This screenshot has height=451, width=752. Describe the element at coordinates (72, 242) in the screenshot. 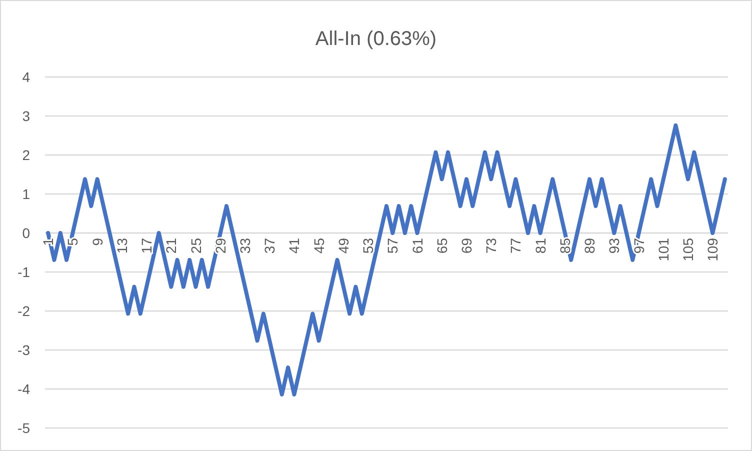

I see `x-tick-label: 5` at that location.